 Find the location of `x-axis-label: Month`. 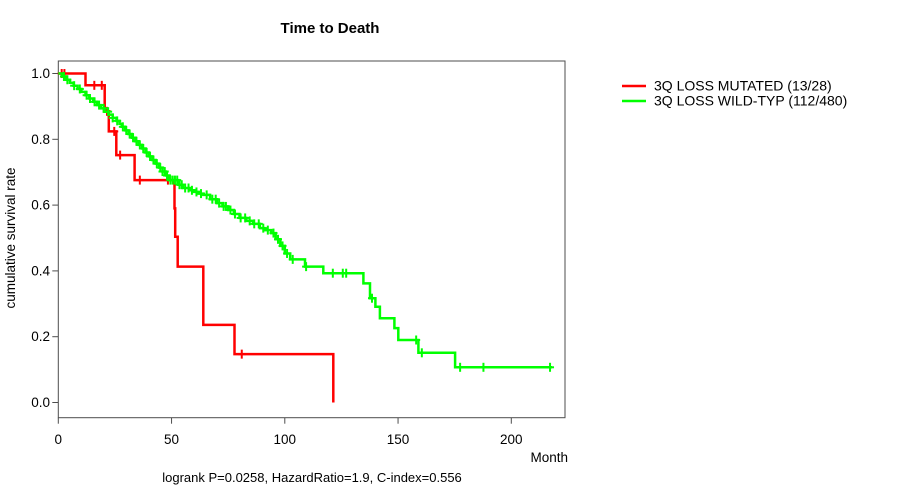

x-axis-label: Month is located at coordinates (549, 457).